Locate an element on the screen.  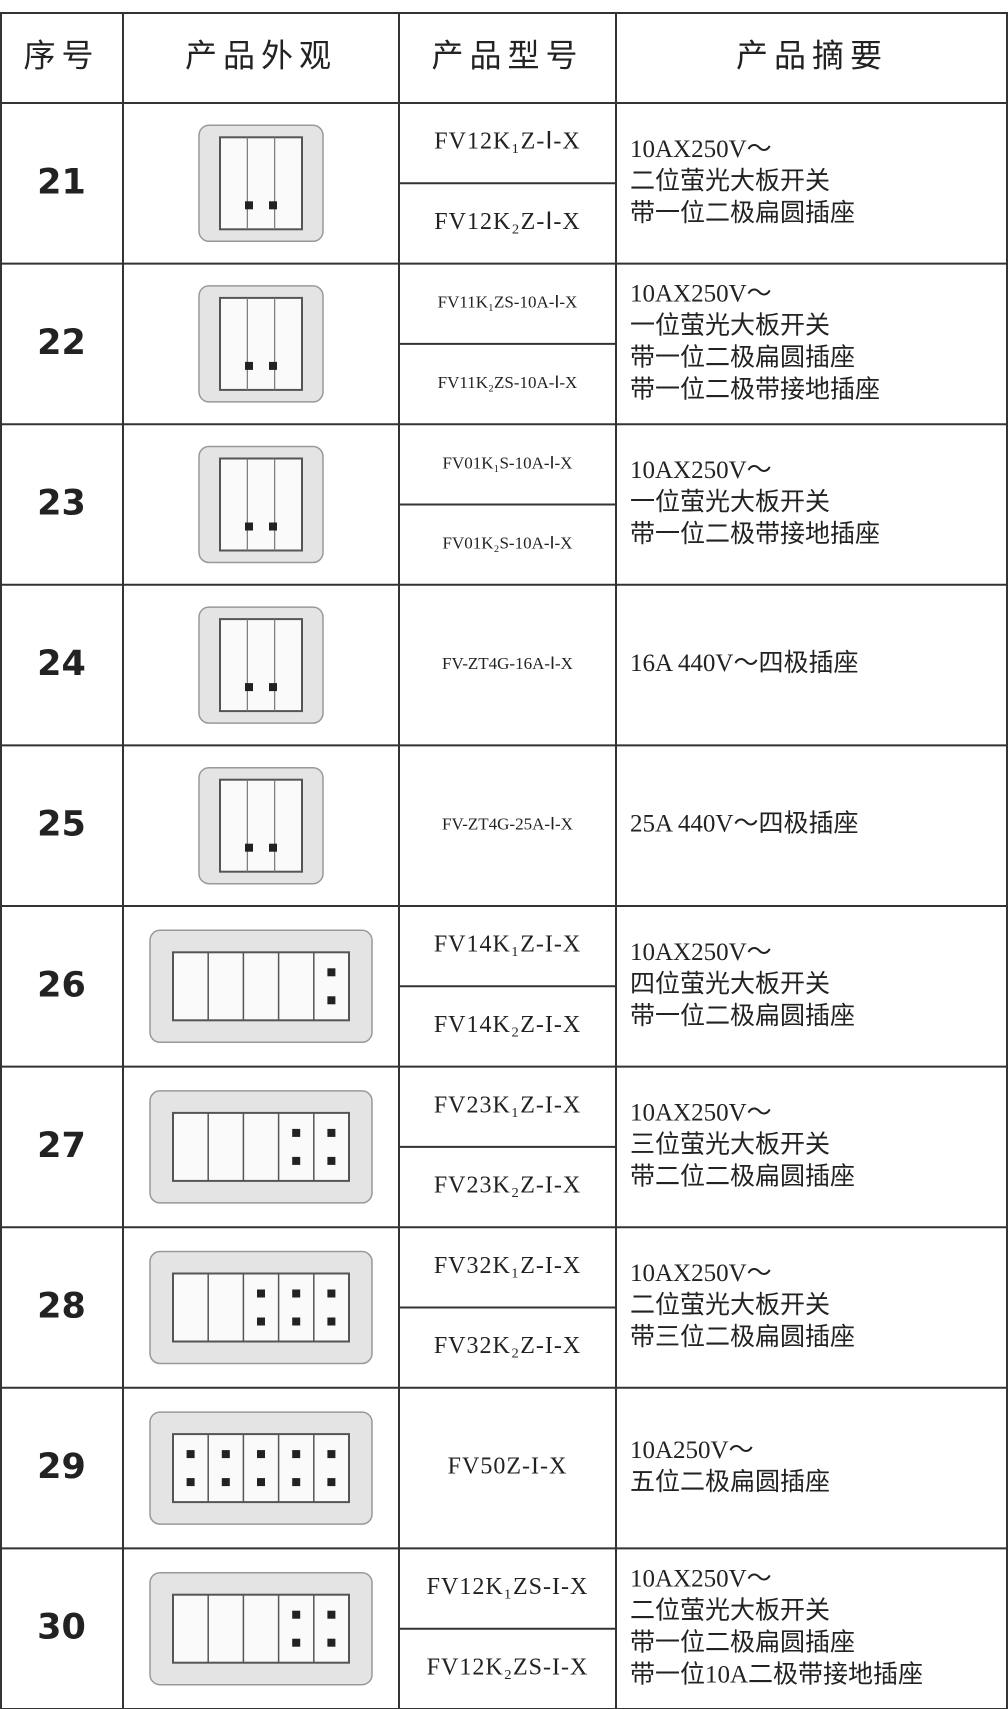
summary-line: 三位萤光大板开关 is located at coordinates (730, 1145).